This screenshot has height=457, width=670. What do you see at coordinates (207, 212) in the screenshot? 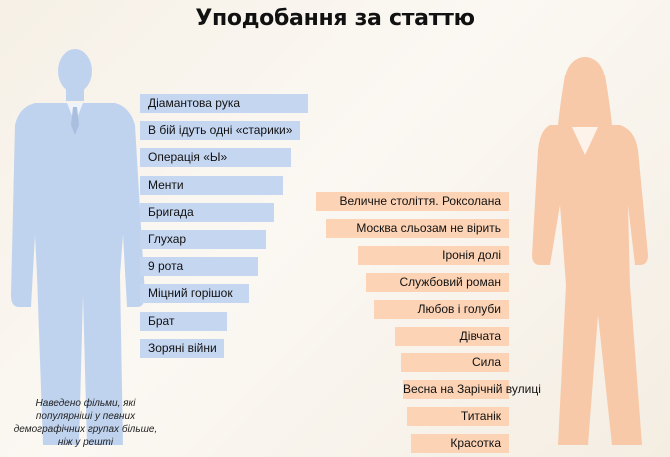
I see `male-bar: Бригада` at bounding box center [207, 212].